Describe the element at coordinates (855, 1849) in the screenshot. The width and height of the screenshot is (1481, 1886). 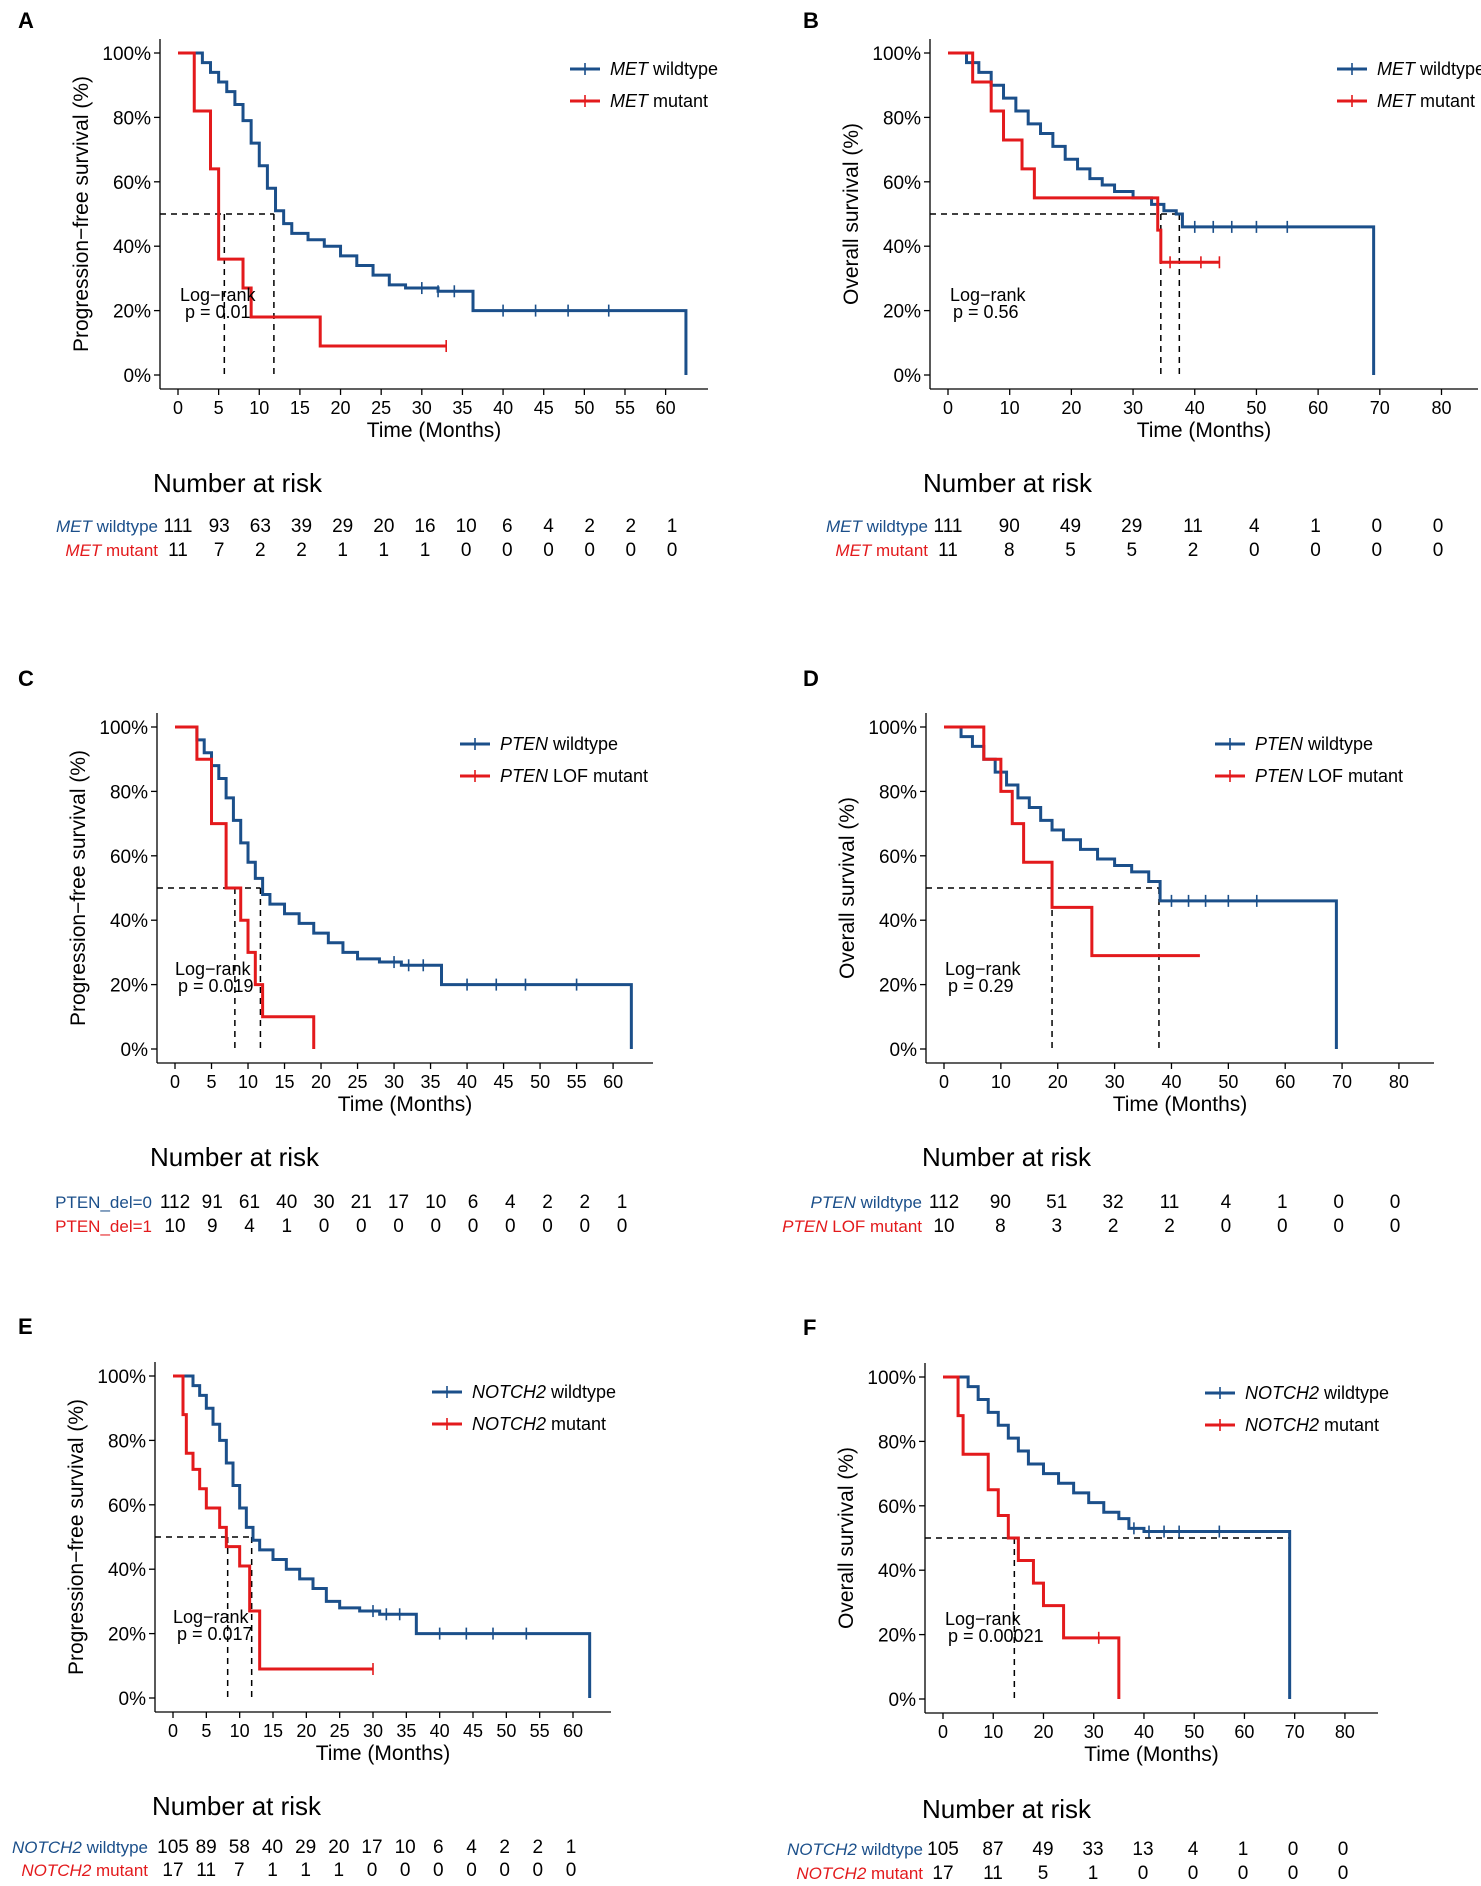
I see `risk-row-label-wildtype: NOTCH2 wildtype` at that location.